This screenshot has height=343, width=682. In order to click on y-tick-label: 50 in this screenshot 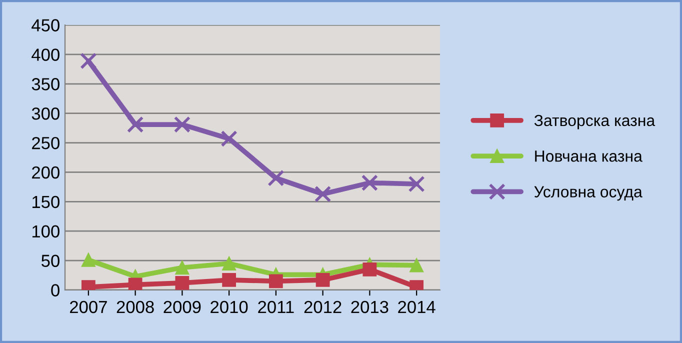, I will do `click(51, 261)`.